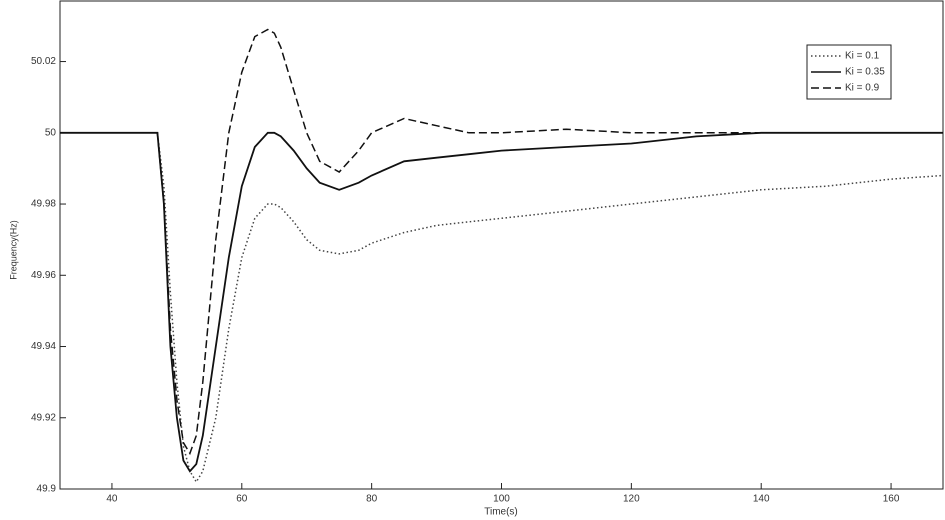 The height and width of the screenshot is (520, 945). I want to click on x-tick-label: 80, so click(372, 499).